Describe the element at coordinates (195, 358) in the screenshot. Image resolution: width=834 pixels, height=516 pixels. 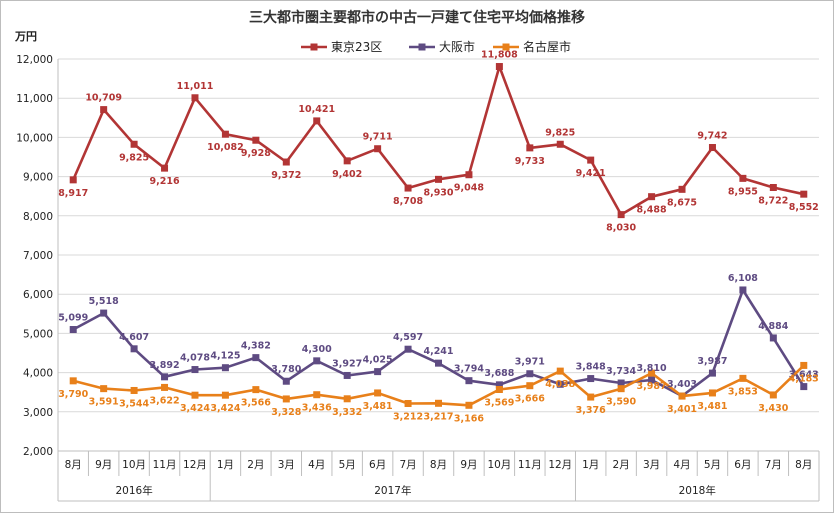
I see `data-label: 4,078` at that location.